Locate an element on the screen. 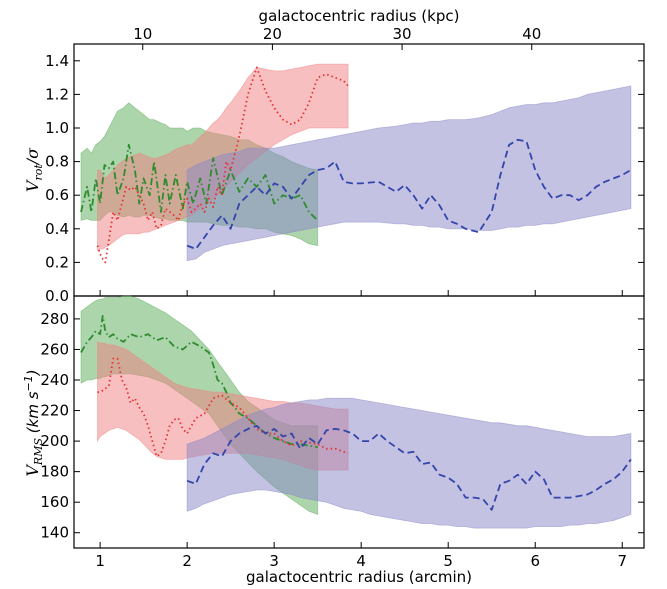 The width and height of the screenshot is (667, 589). top-x2-axis-title: galactocentric radius (kpc) is located at coordinates (359, 16).